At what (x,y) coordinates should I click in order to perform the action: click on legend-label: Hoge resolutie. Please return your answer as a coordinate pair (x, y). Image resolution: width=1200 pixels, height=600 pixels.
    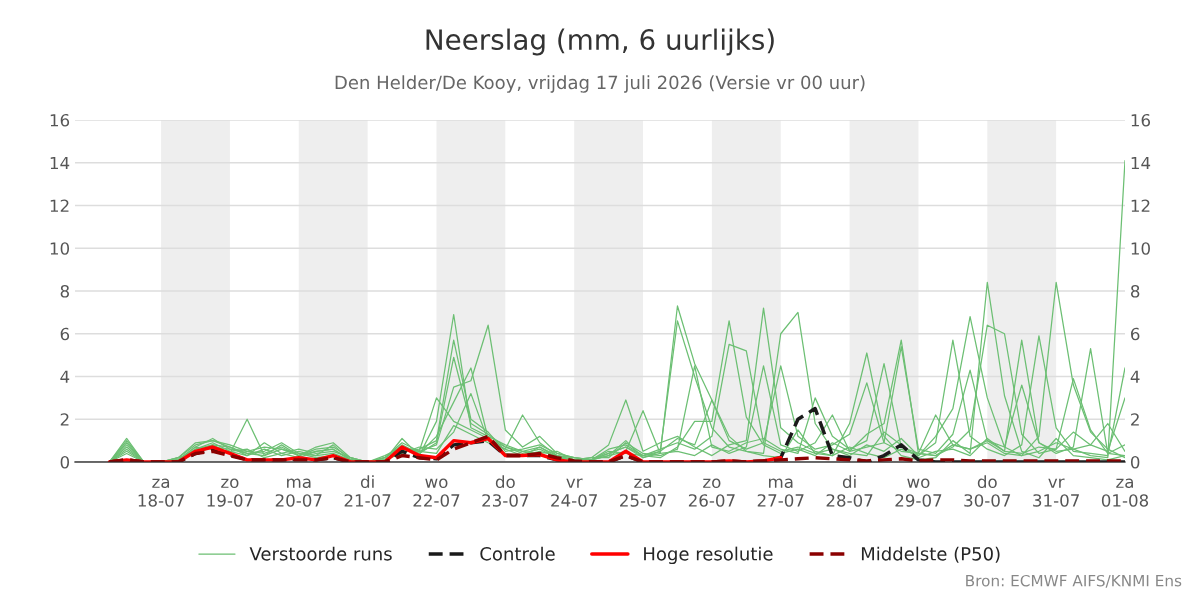
    Looking at the image, I should click on (708, 555).